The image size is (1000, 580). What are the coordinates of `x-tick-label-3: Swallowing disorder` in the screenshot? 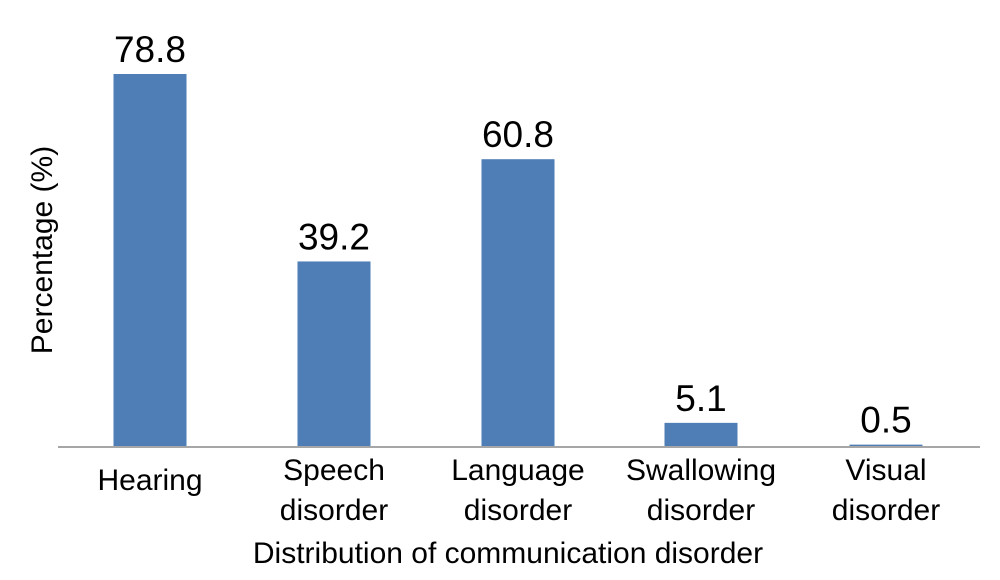 It's located at (701, 490).